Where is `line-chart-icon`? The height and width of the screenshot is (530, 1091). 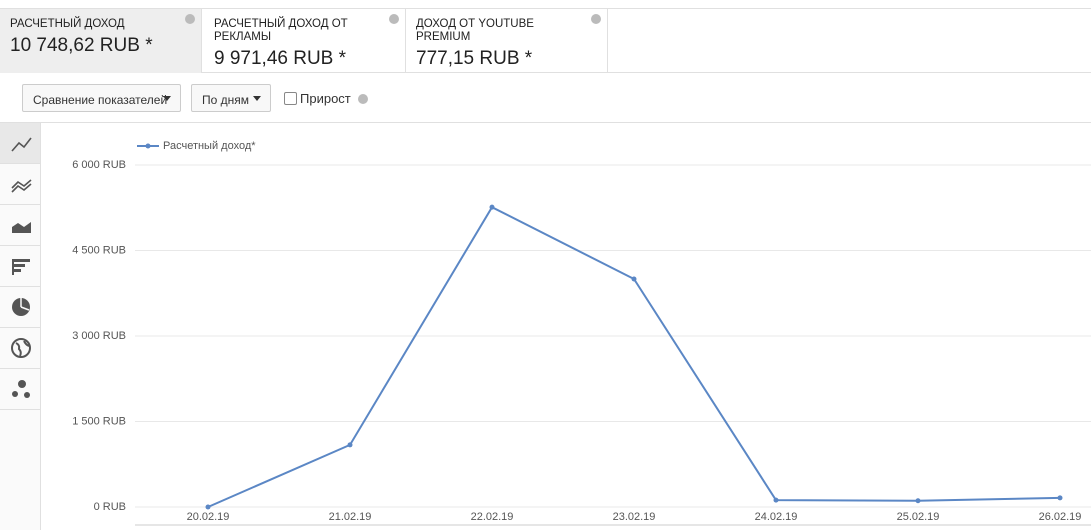 line-chart-icon is located at coordinates (20, 143).